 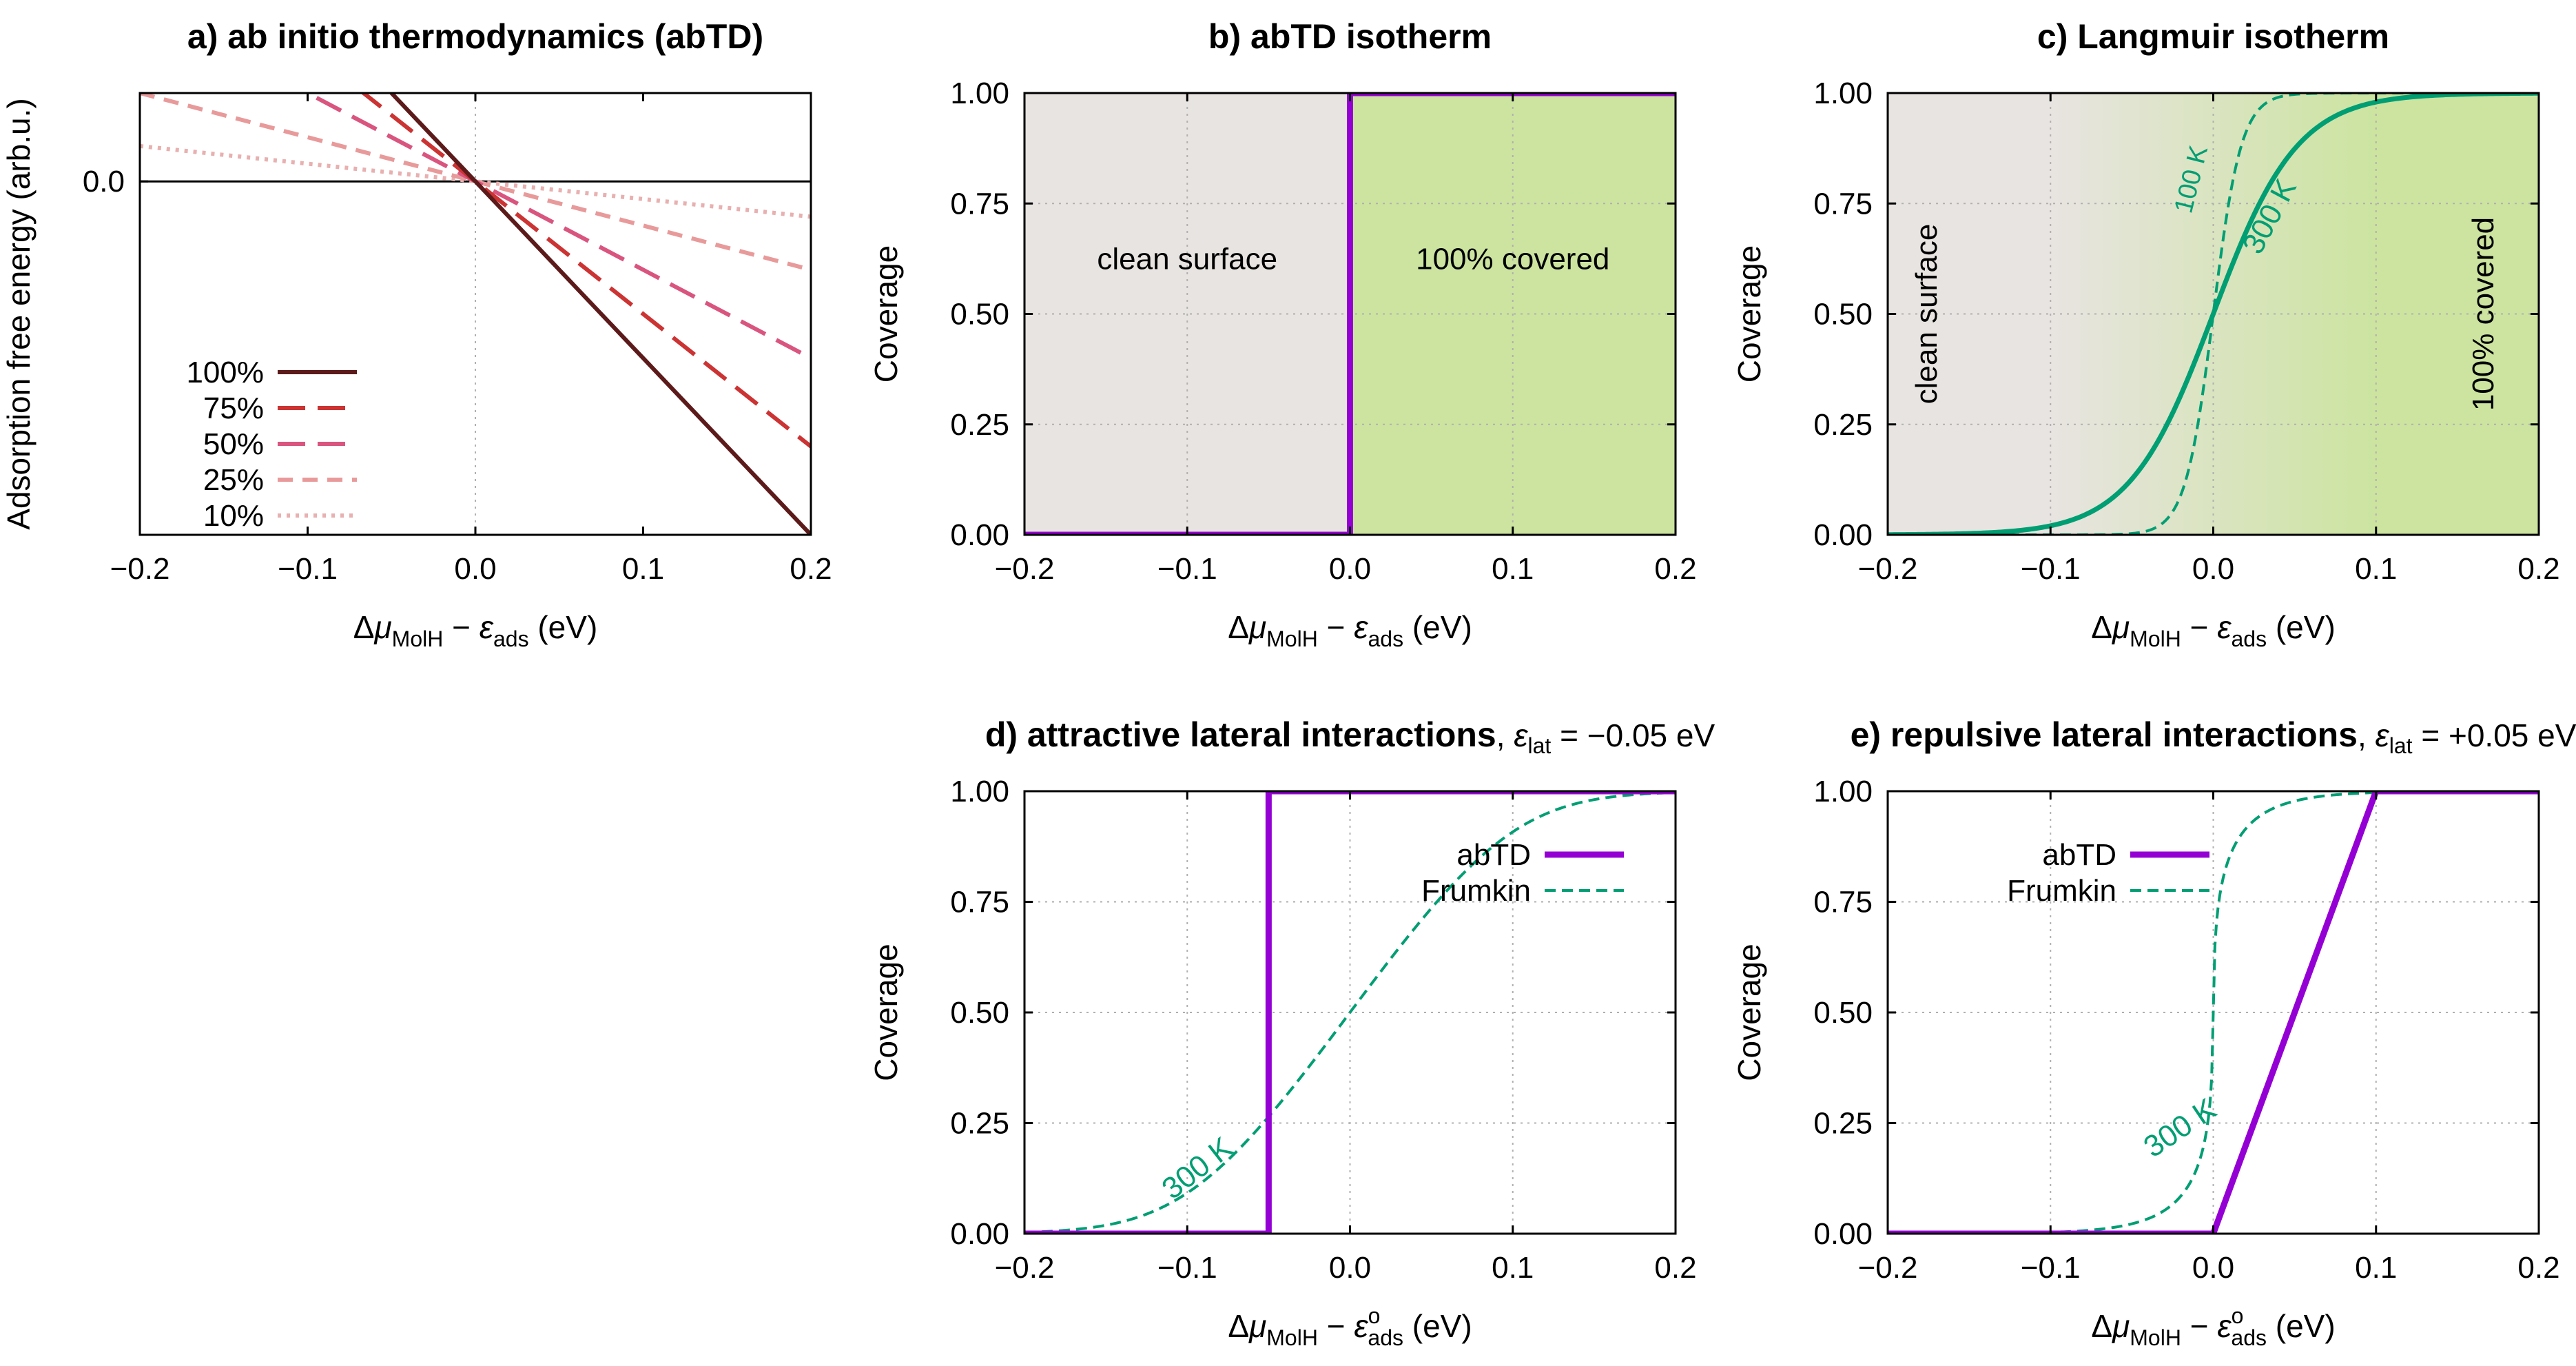 What do you see at coordinates (1843, 1124) in the screenshot?
I see `panel-e-y-tick-label: 0.25` at bounding box center [1843, 1124].